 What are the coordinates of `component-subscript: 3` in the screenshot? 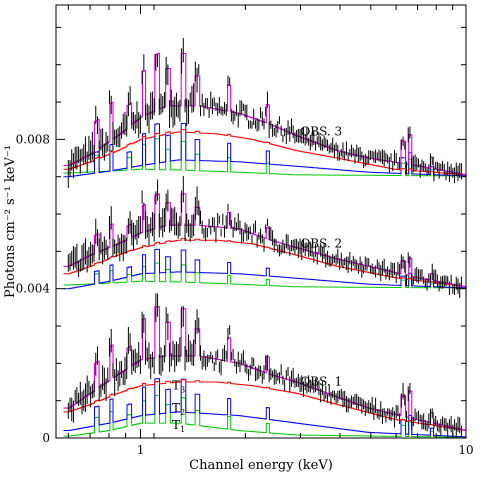 It's located at (182, 389).